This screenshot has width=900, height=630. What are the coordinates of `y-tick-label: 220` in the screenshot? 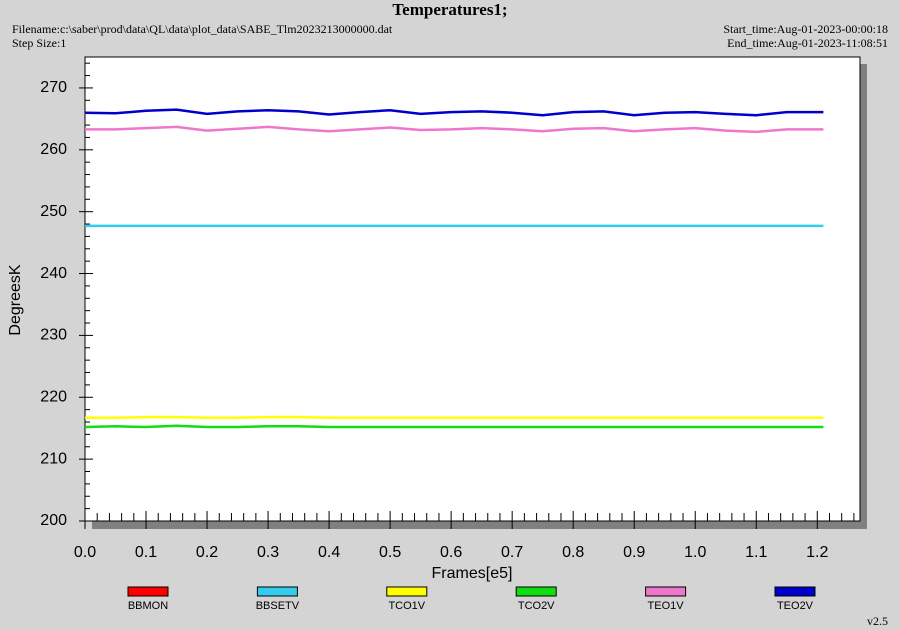 It's located at (53, 396).